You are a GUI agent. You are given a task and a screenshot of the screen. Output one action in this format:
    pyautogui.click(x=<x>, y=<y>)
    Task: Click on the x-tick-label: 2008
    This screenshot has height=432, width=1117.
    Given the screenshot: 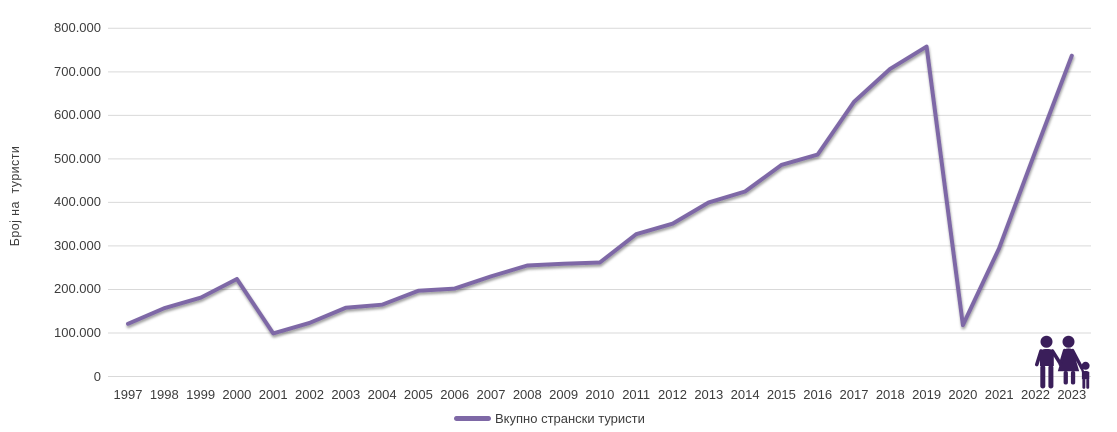 What is the action you would take?
    pyautogui.click(x=527, y=394)
    